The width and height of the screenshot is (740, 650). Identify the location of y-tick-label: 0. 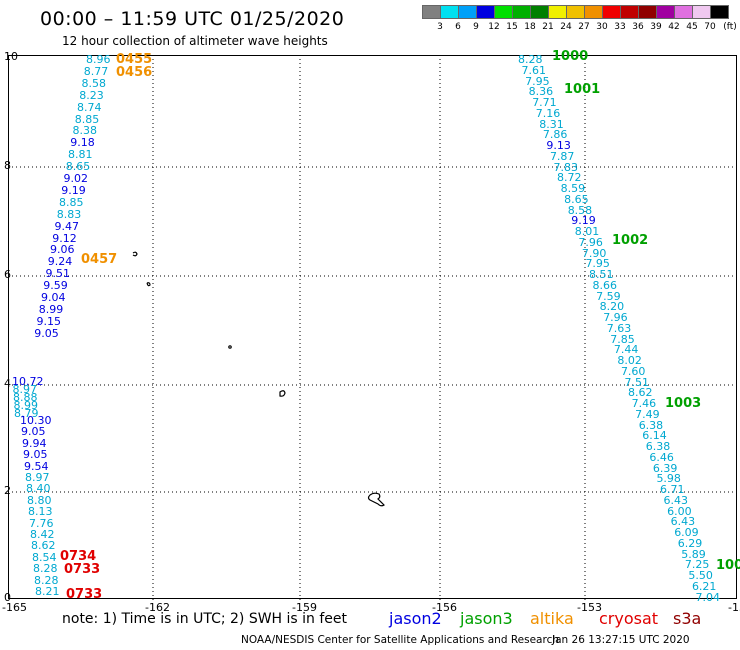
(7, 597).